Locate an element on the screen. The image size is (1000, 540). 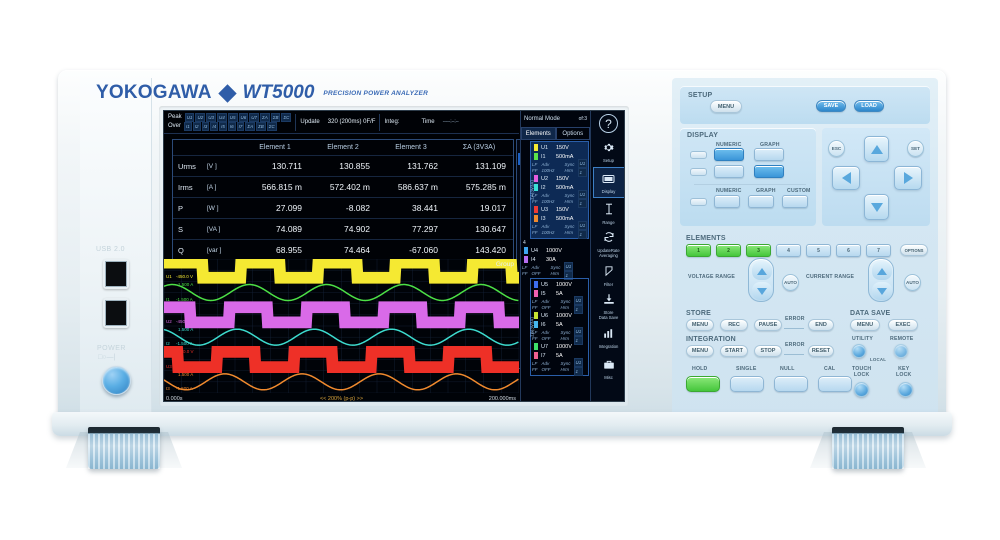
current-range-down is located at coordinates (882, 291).